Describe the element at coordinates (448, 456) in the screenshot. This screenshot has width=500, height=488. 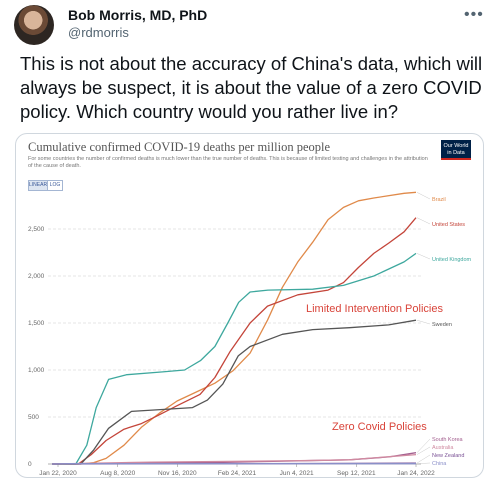
I see `series-label-new-zealand: New Zealand` at that location.